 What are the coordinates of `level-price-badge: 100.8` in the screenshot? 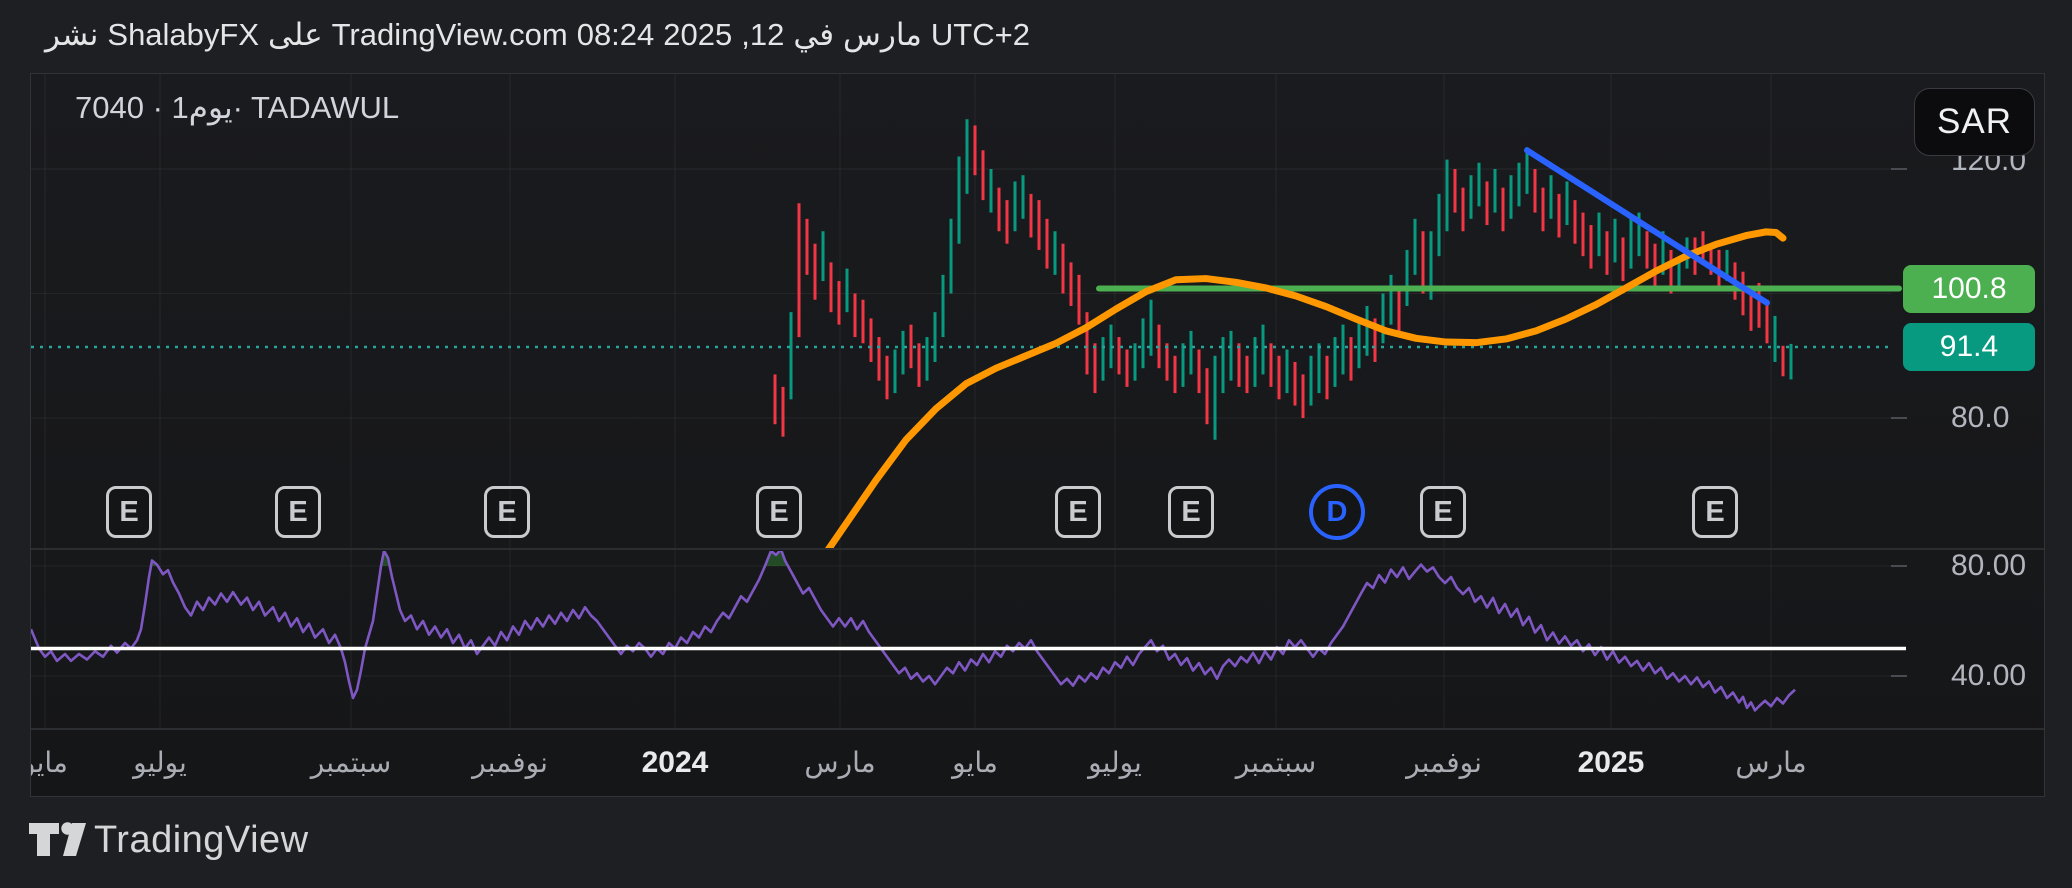 It's located at (1969, 288).